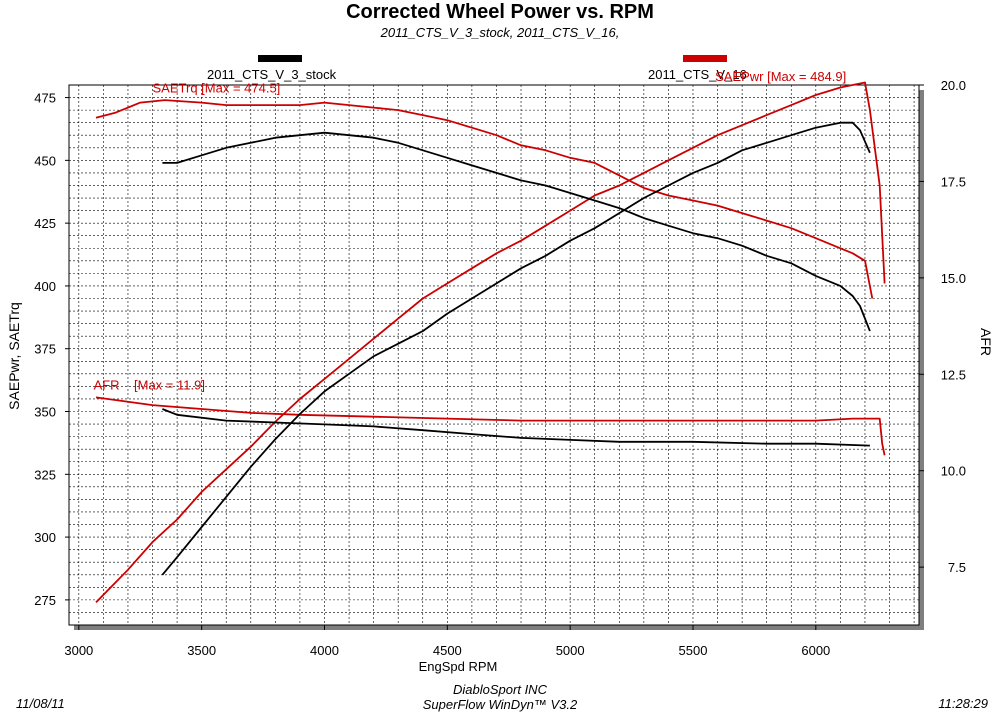 This screenshot has height=714, width=1000. I want to click on y-left-tick-label: 475, so click(45, 98).